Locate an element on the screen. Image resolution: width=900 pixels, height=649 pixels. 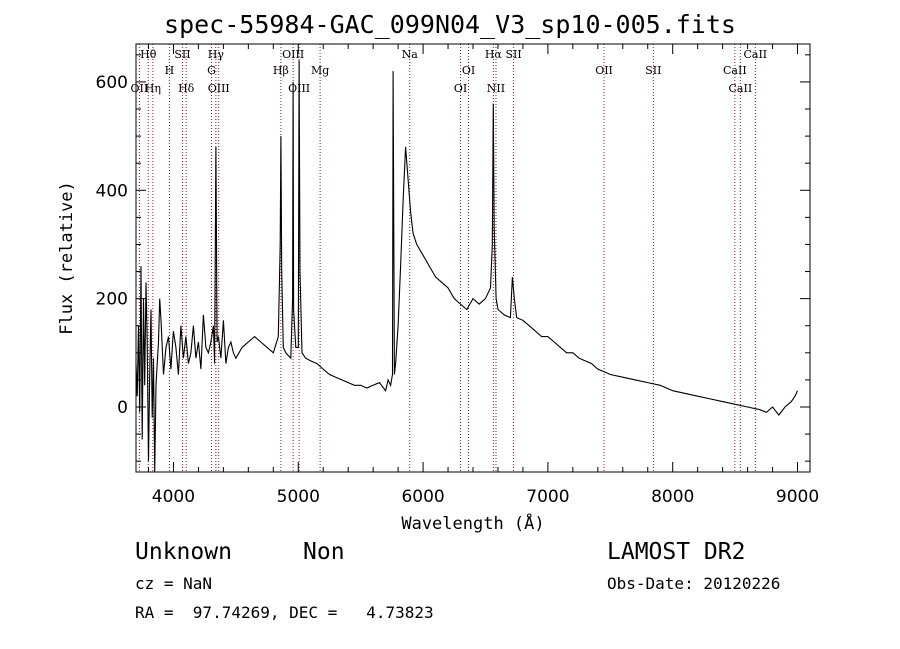
chart-title: spec-55984-GAC_099N04_V3_sp10-005.fits is located at coordinates (450, 24).